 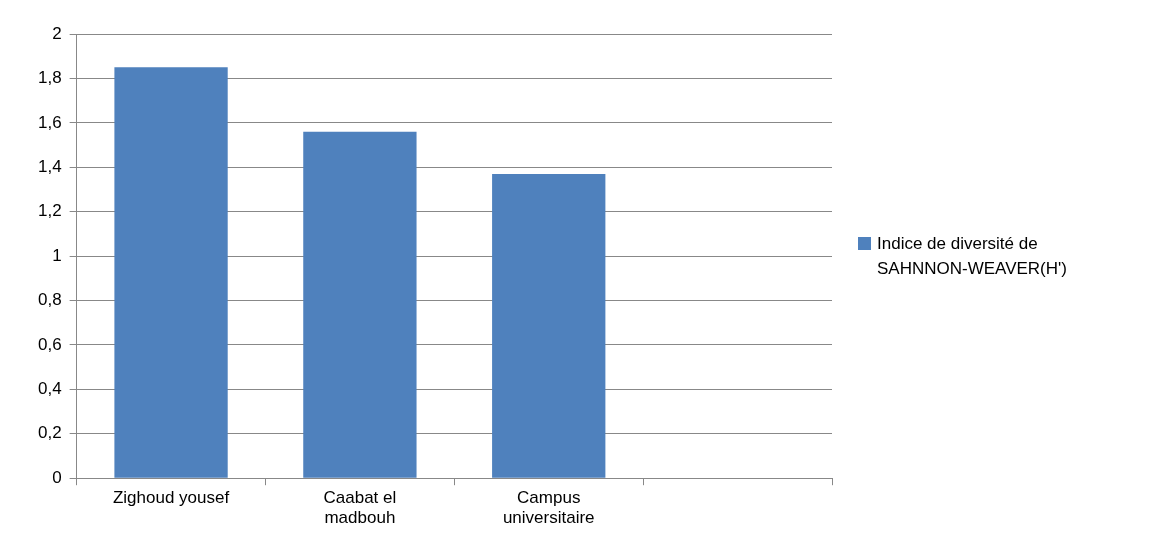 What do you see at coordinates (49, 78) in the screenshot?
I see `y-tick-label: 1,8` at bounding box center [49, 78].